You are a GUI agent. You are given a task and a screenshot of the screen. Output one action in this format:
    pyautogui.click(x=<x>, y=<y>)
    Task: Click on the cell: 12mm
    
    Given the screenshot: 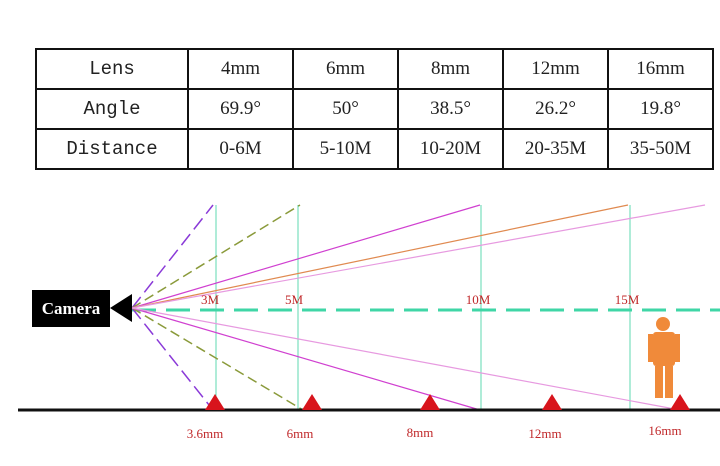 What is the action you would take?
    pyautogui.click(x=555, y=69)
    